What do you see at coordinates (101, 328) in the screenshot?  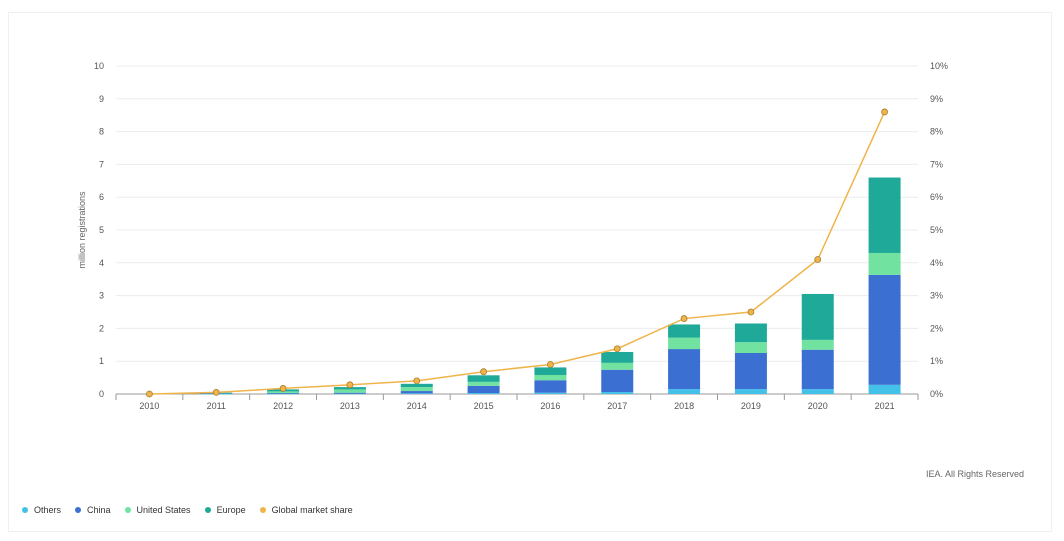 I see `y-tick-label: 2` at bounding box center [101, 328].